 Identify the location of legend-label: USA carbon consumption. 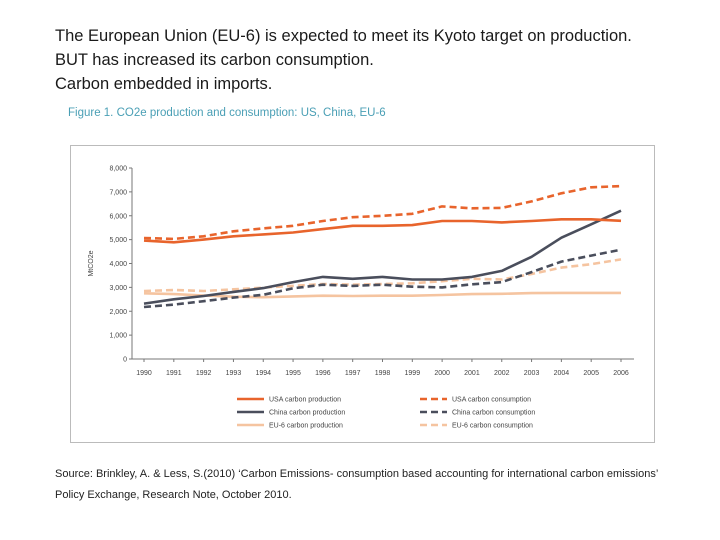
(491, 400).